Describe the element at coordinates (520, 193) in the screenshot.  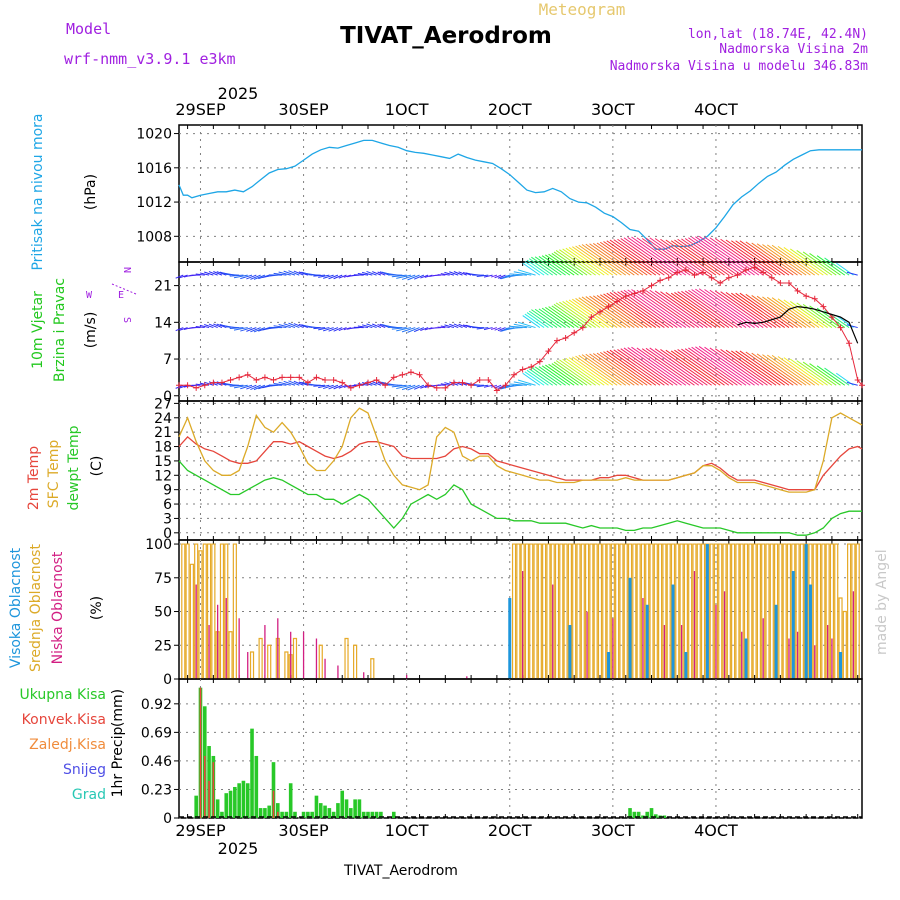
I see `pressure-frame` at that location.